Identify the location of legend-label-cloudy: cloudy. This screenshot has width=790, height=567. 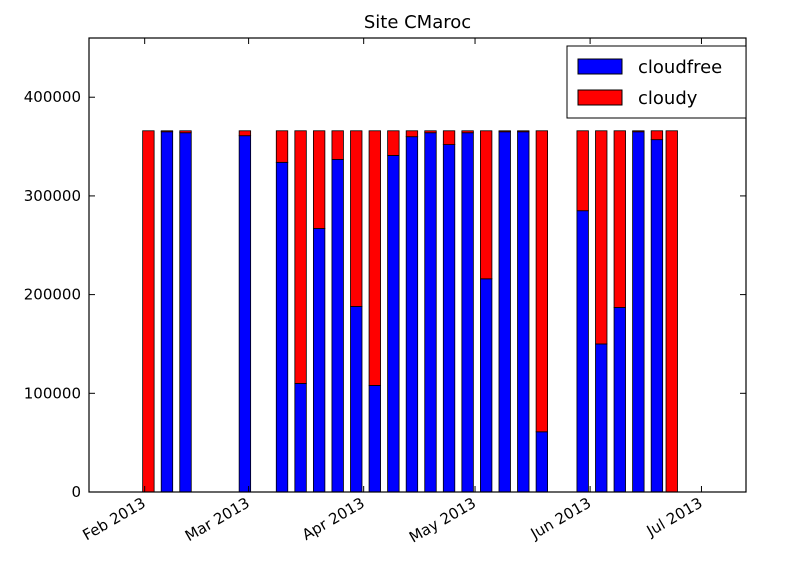
(668, 98).